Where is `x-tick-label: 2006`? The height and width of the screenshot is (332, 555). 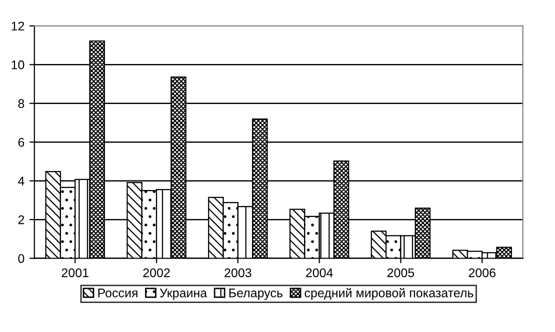
x-tick-label: 2006 is located at coordinates (482, 273).